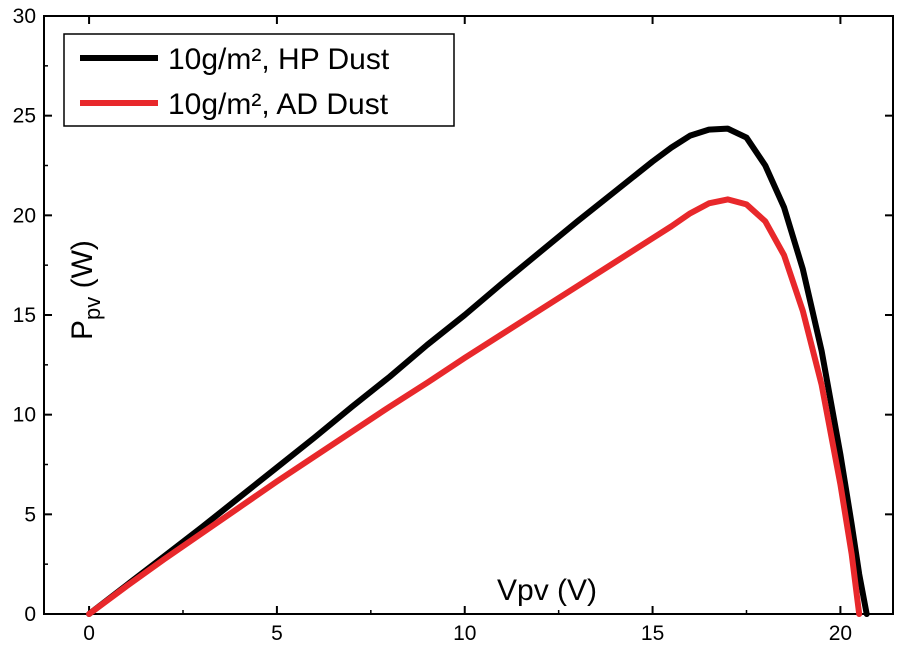 The height and width of the screenshot is (661, 900). I want to click on legend: 10g/m², HP Dust 10g/m², AD Dust, so click(259, 80).